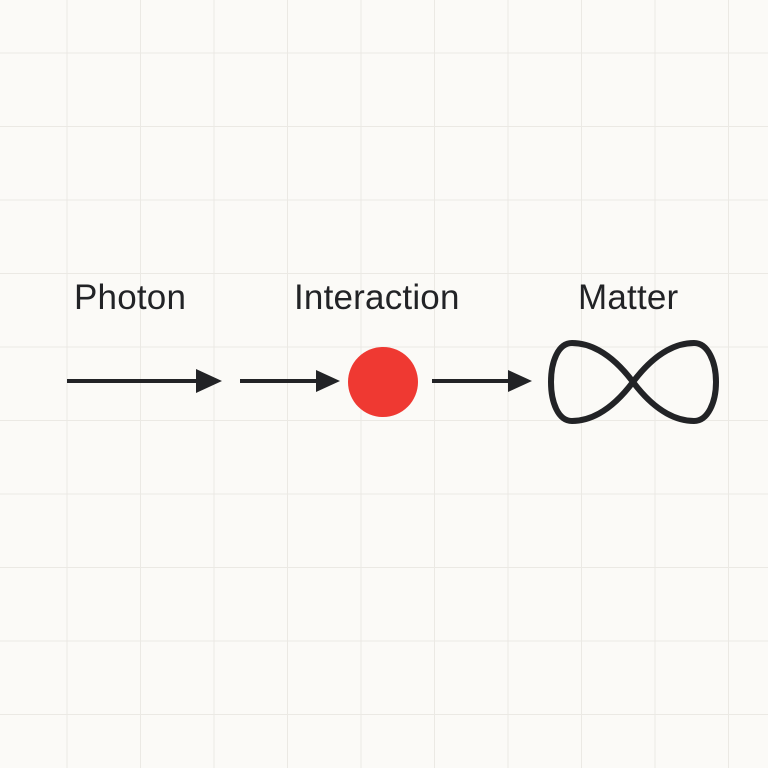 The width and height of the screenshot is (768, 768). I want to click on outgoing-arrow, so click(482, 381).